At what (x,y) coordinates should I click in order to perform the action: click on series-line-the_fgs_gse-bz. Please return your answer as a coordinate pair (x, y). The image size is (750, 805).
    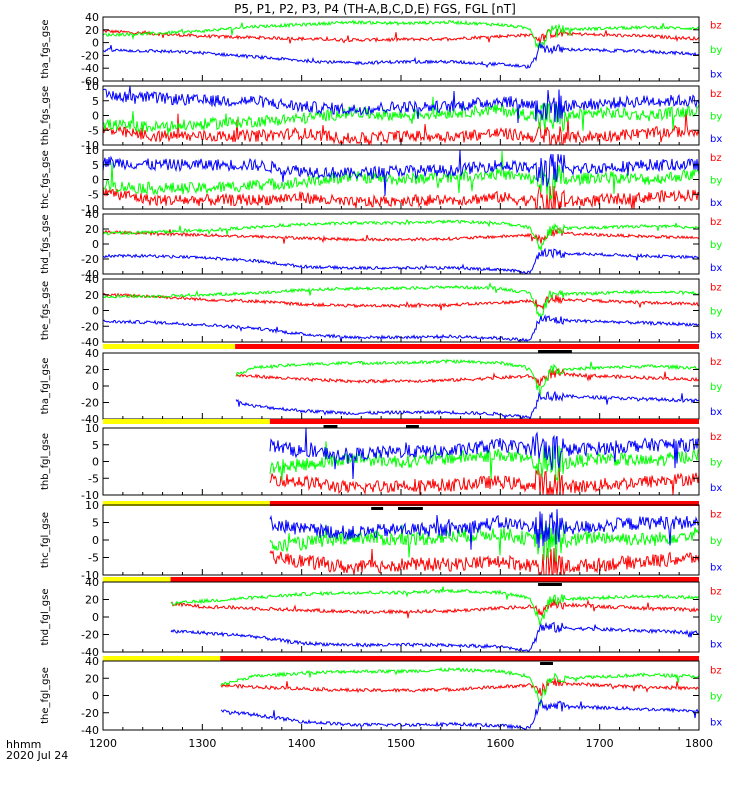
    Looking at the image, I should click on (401, 301).